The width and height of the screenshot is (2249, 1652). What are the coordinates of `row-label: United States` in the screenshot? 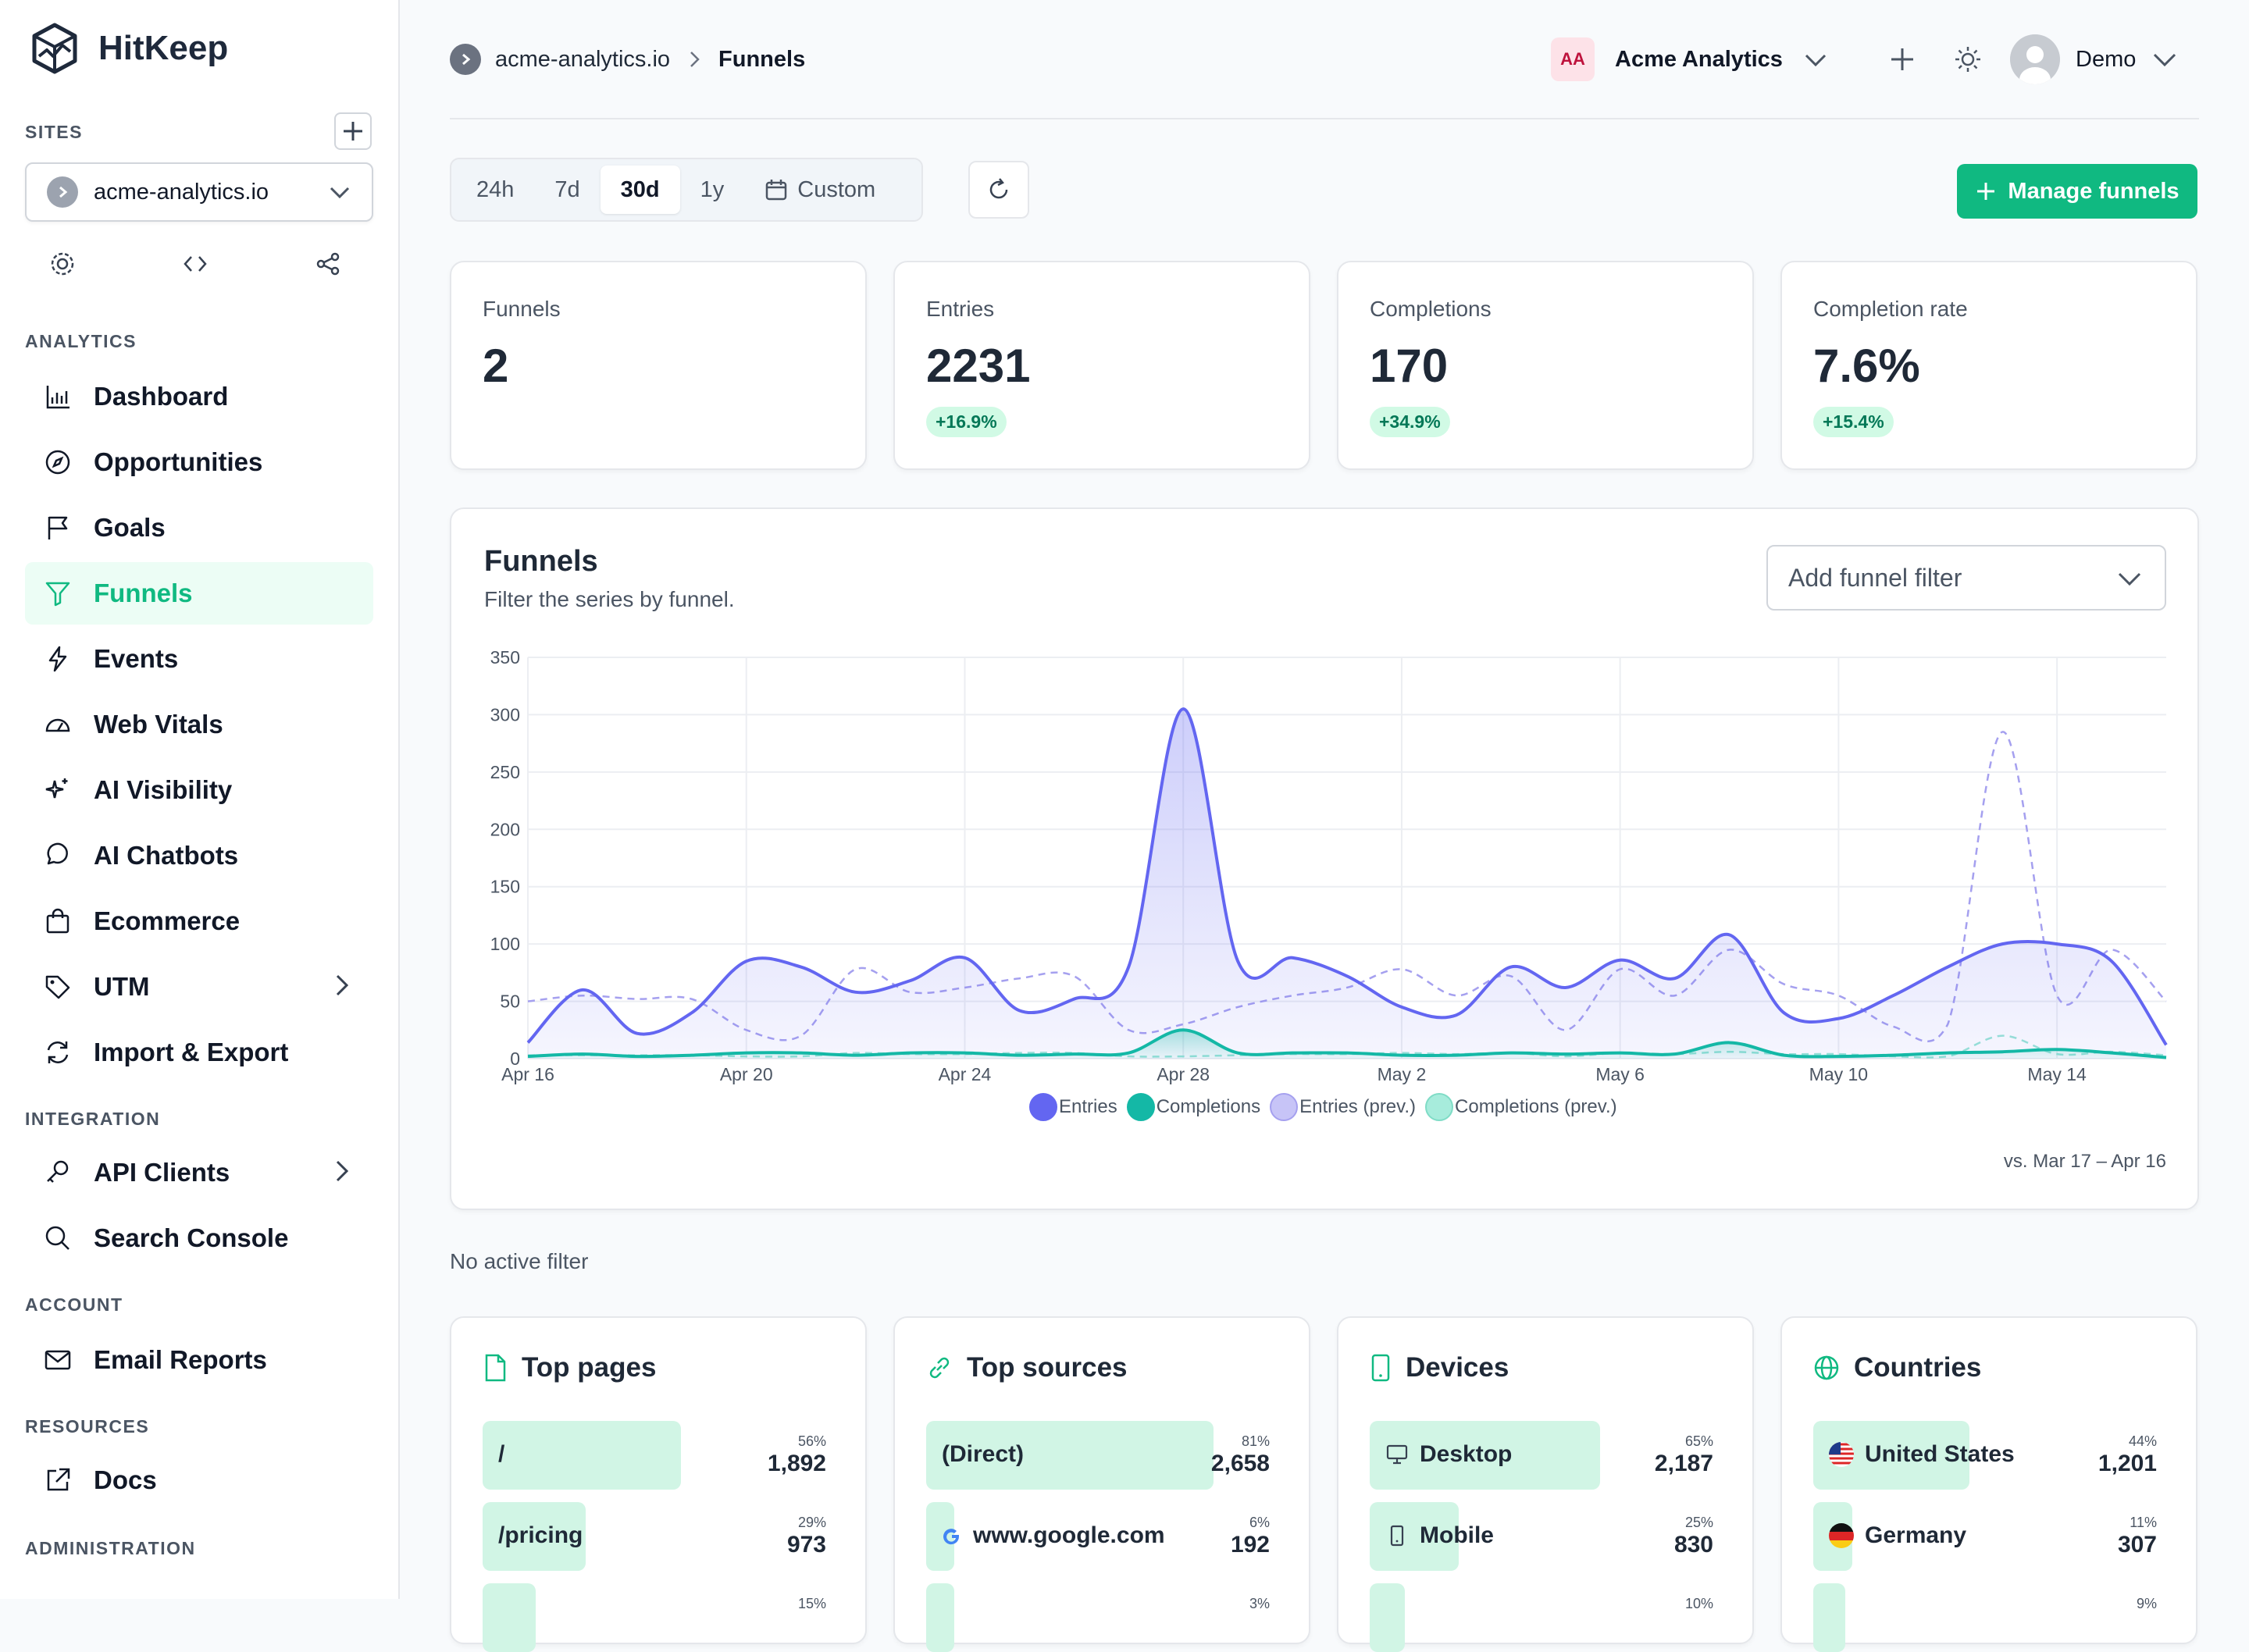 It's located at (1940, 1454).